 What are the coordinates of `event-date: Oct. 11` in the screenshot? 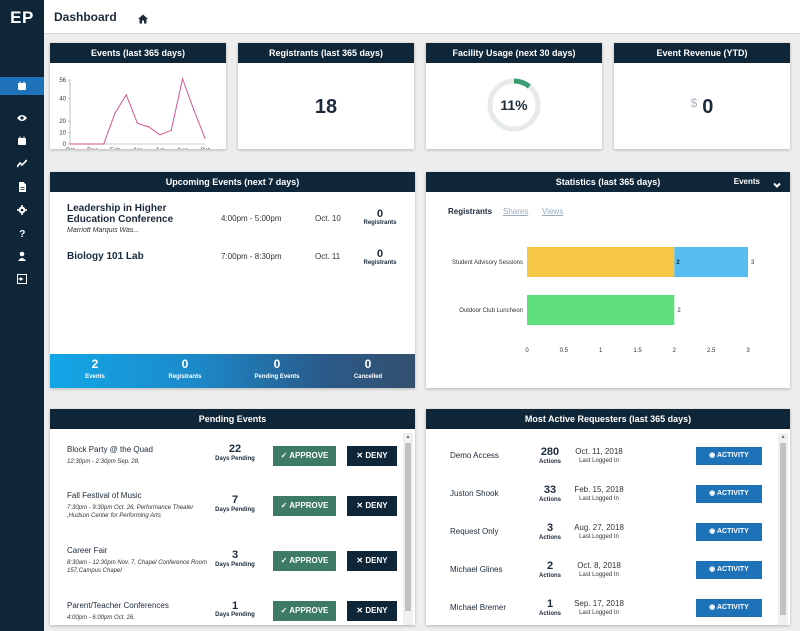 It's located at (328, 256).